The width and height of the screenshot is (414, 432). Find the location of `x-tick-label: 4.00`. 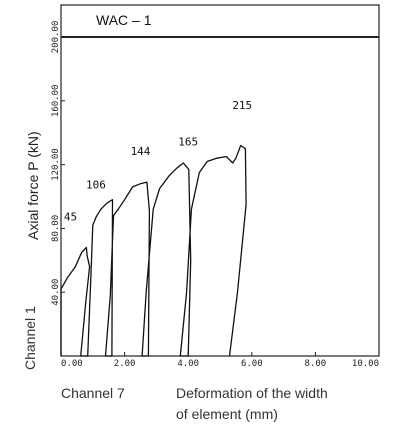

x-tick-label: 4.00 is located at coordinates (188, 364).